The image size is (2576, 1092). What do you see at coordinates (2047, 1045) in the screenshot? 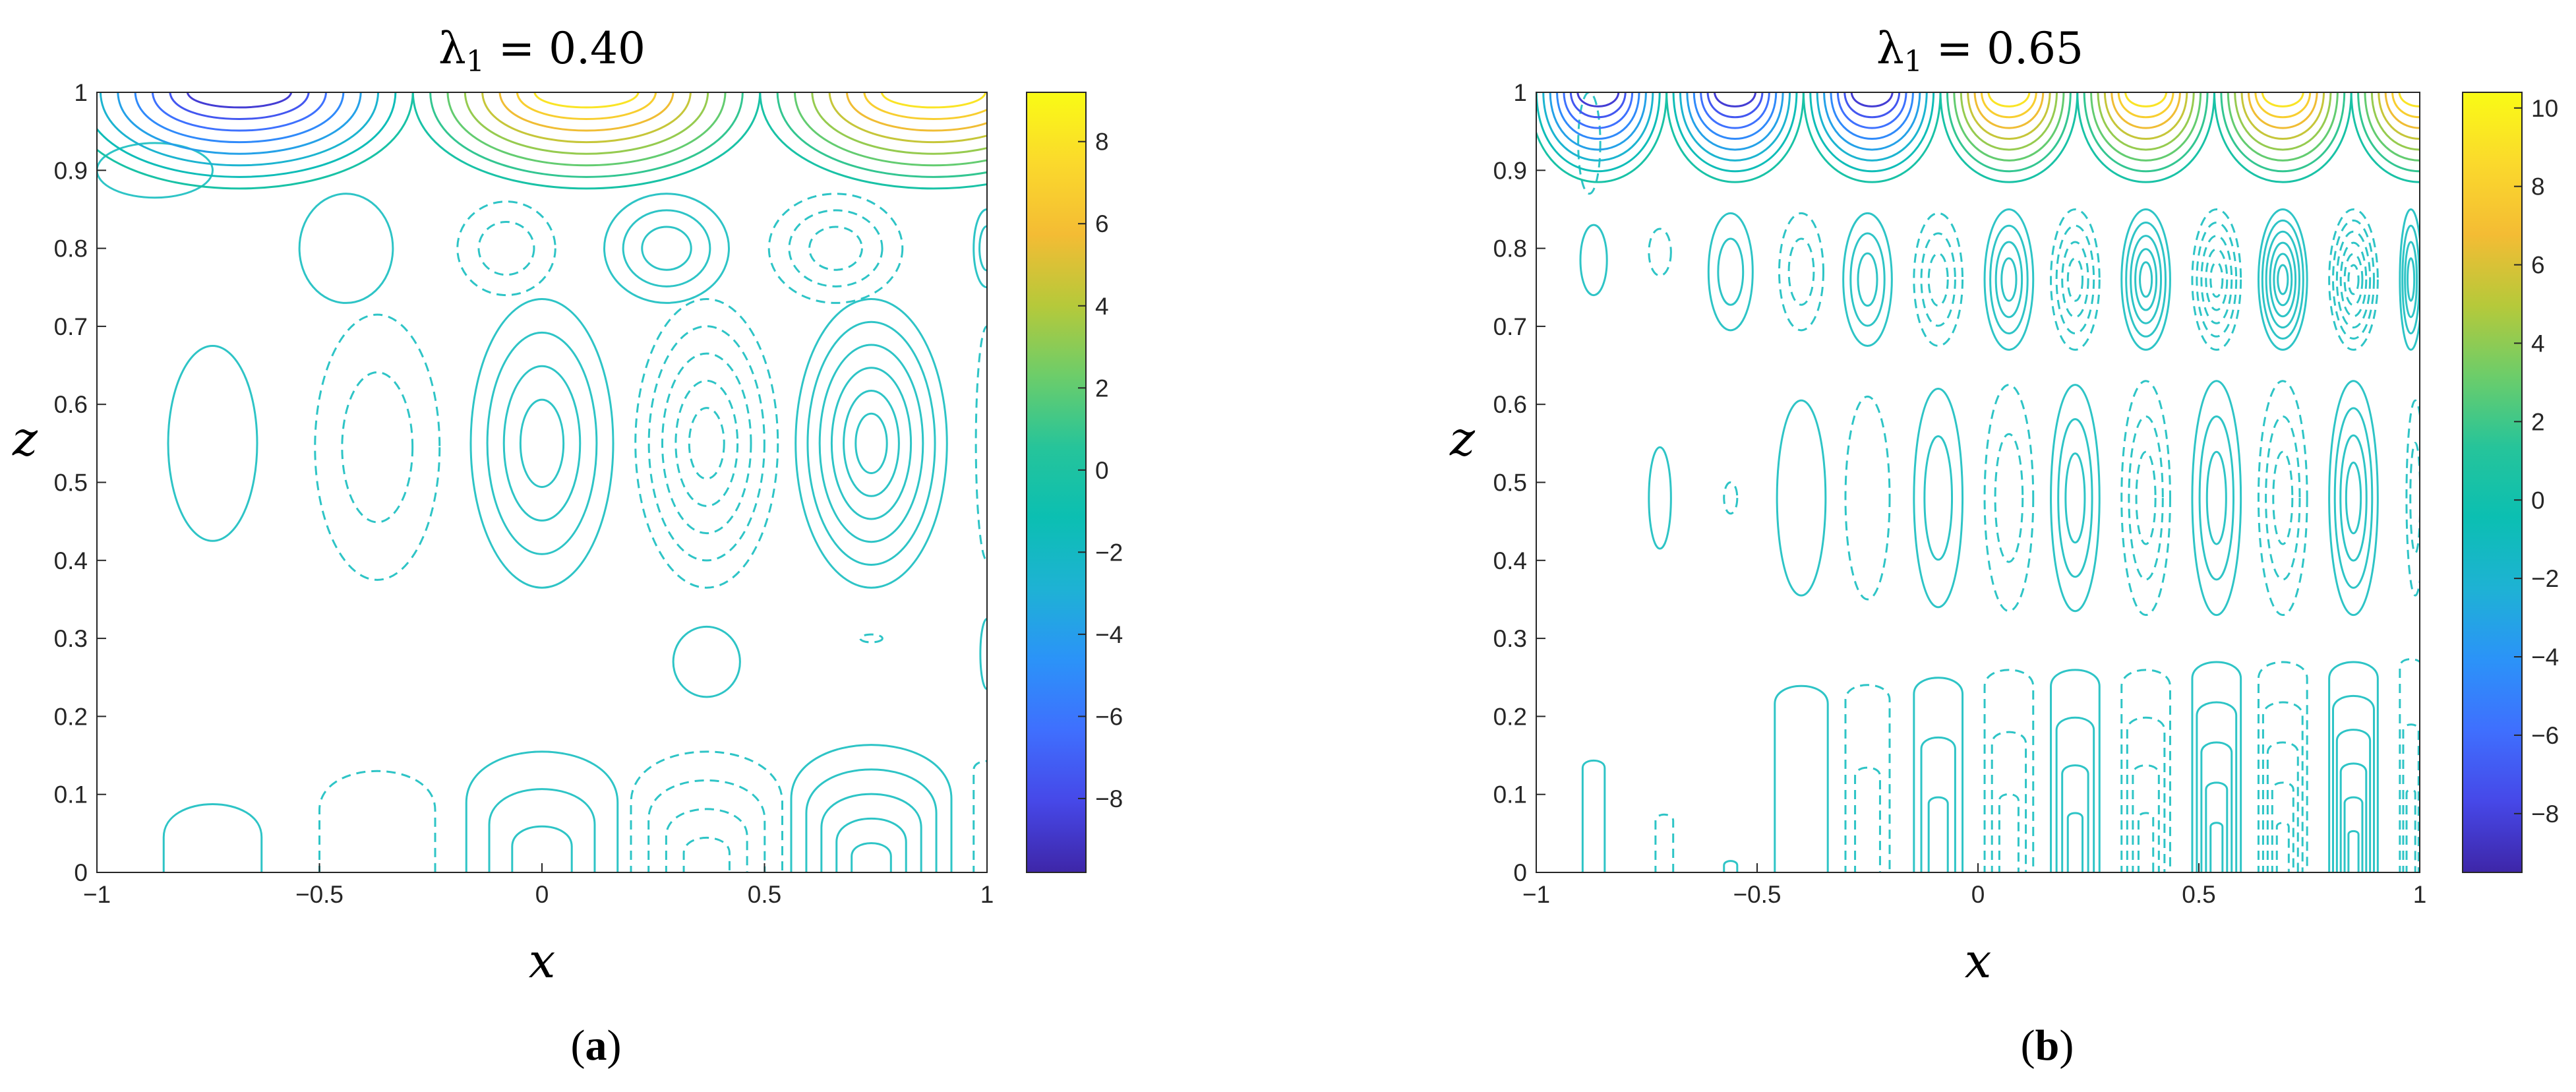
I see `panel-label-b: (b)` at bounding box center [2047, 1045].